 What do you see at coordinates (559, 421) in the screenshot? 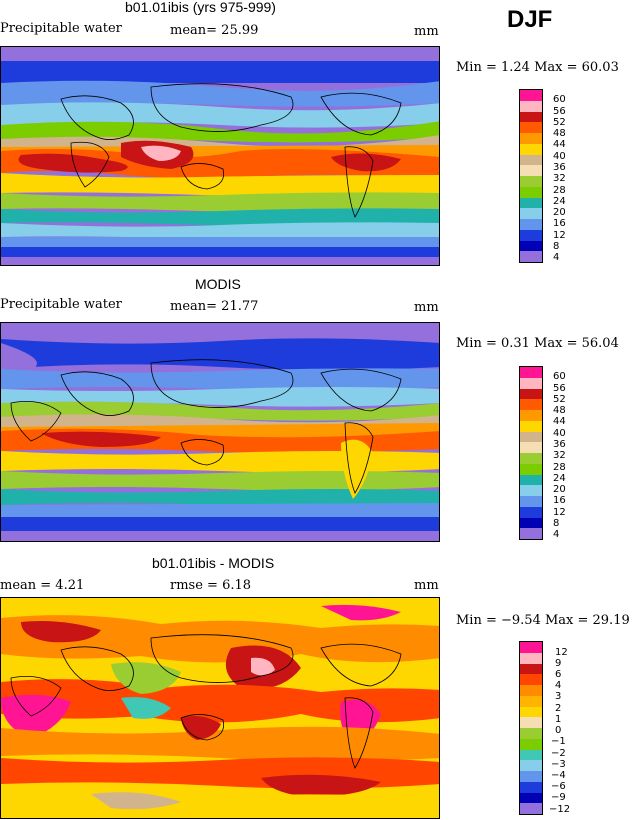
I see `panel2-colorbar-tick: 44` at bounding box center [559, 421].